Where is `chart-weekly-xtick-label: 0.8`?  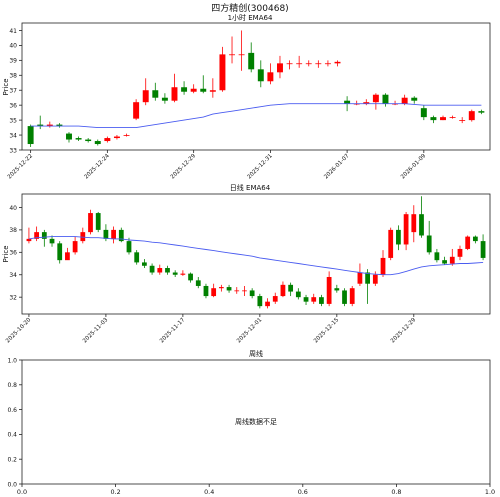
chart-weekly-xtick-label: 0.8 is located at coordinates (396, 492).